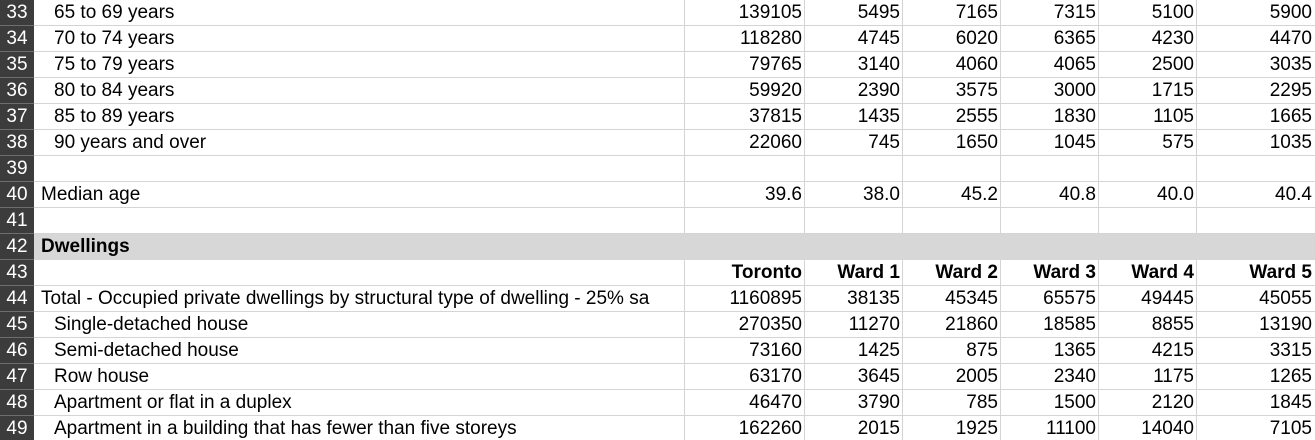  Describe the element at coordinates (359, 325) in the screenshot. I see `row-label-cell: Single-detached house` at that location.